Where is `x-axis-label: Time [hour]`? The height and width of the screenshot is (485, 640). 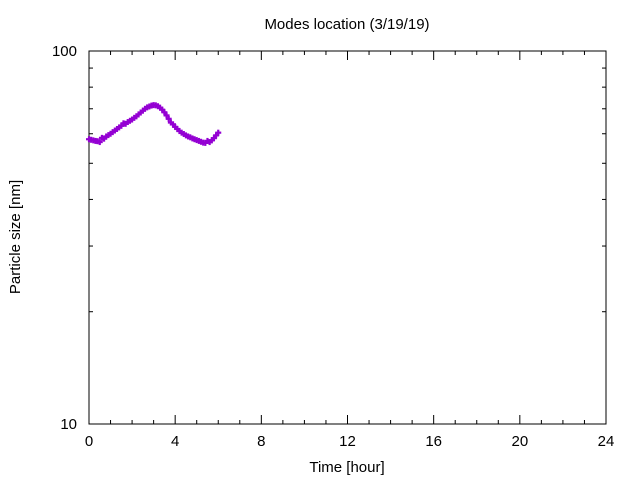 x-axis-label: Time [hour] is located at coordinates (346, 467).